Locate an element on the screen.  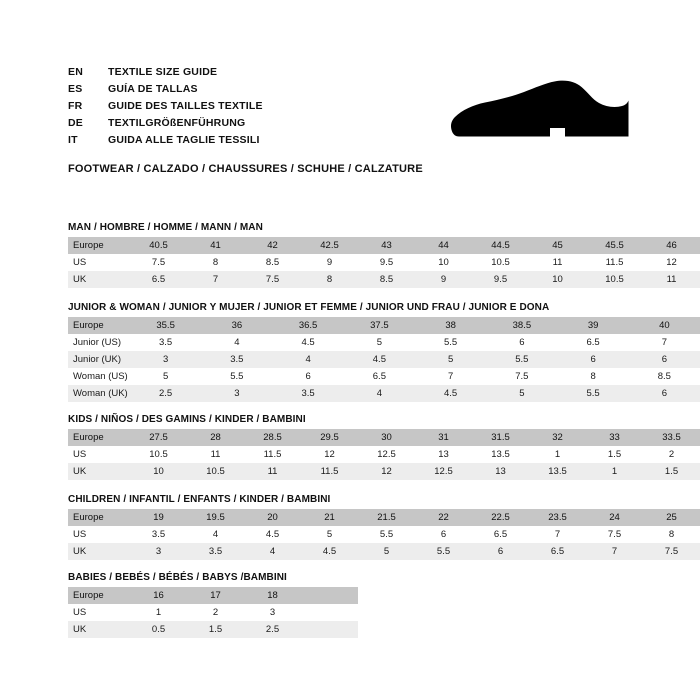
size-cell: 2.5 is located at coordinates (272, 629).